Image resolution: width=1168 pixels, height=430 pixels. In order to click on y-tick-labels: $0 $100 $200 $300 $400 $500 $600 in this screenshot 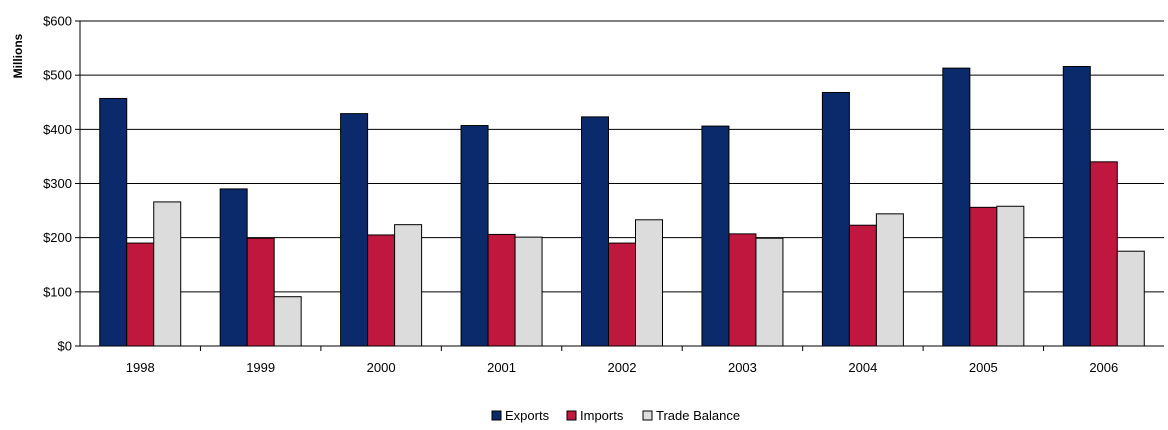, I will do `click(57, 184)`.